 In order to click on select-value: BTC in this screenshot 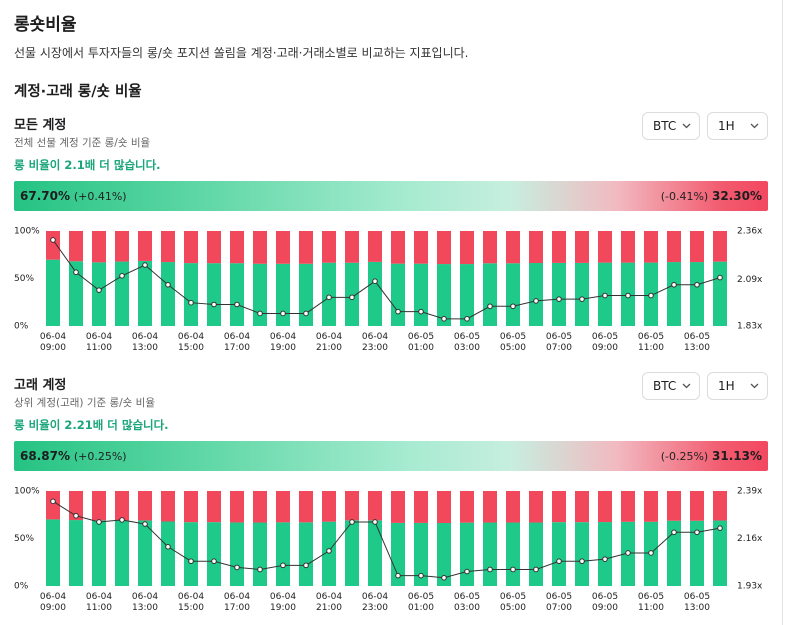, I will do `click(665, 126)`.